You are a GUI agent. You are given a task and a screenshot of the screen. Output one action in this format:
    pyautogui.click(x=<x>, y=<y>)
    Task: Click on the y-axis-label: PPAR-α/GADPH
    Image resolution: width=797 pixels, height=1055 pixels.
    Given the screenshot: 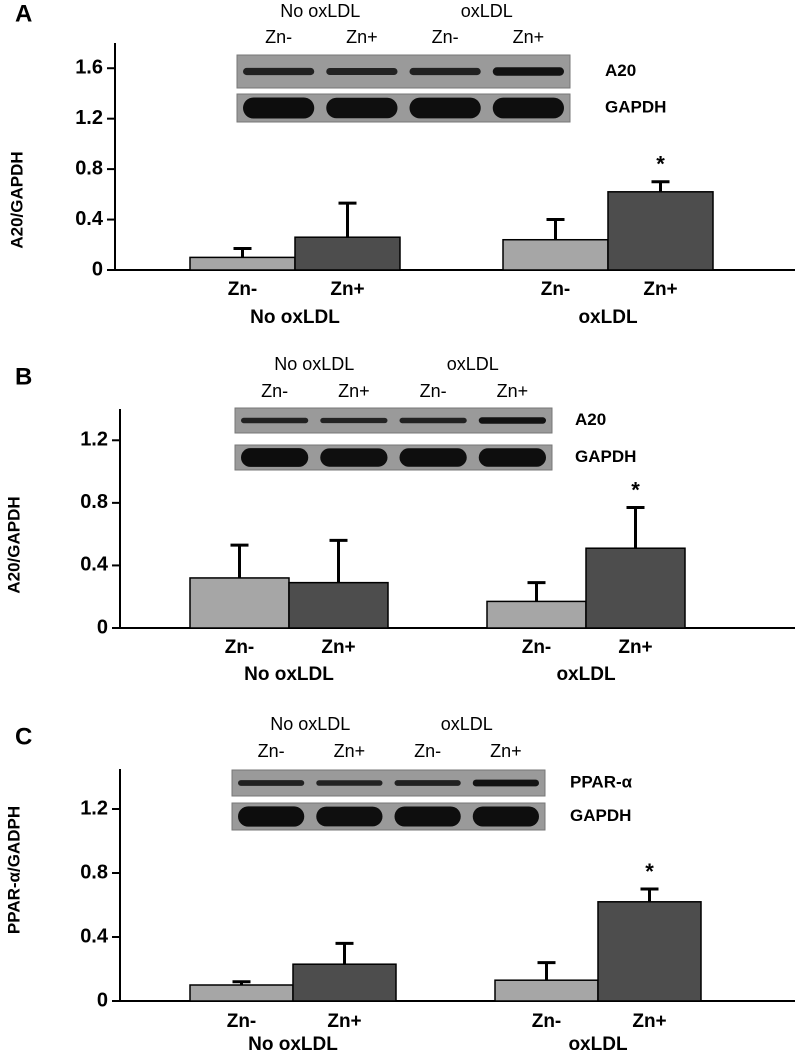 What is the action you would take?
    pyautogui.click(x=13, y=870)
    